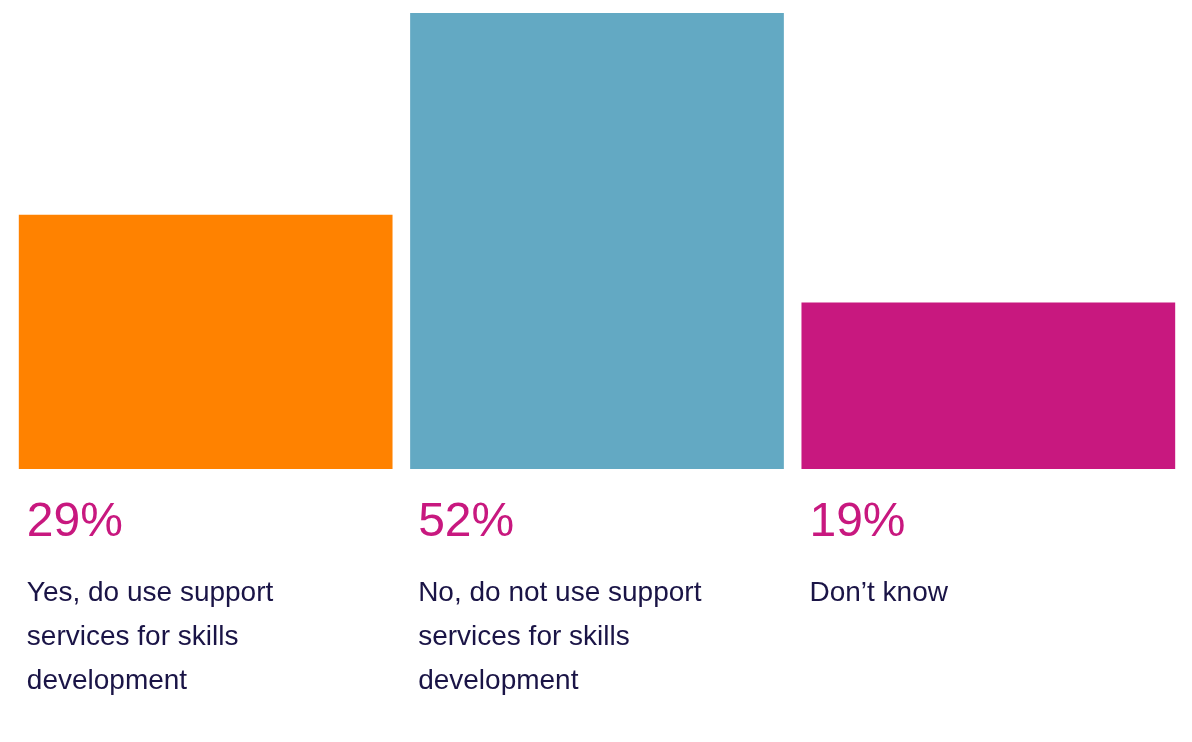 This screenshot has height=742, width=1192. I want to click on x-tick-label: No, do not use support services for skills development, so click(560, 635).